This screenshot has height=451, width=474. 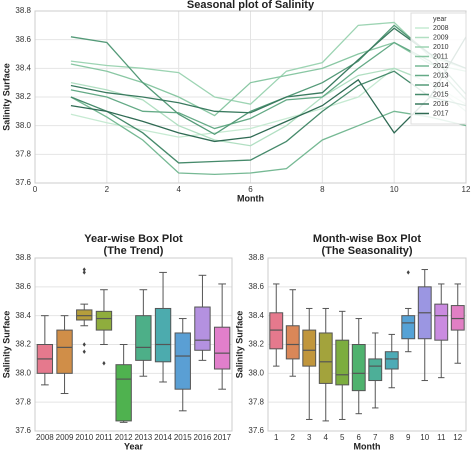 I want to click on x-tick-label: 12, so click(x=457, y=437).